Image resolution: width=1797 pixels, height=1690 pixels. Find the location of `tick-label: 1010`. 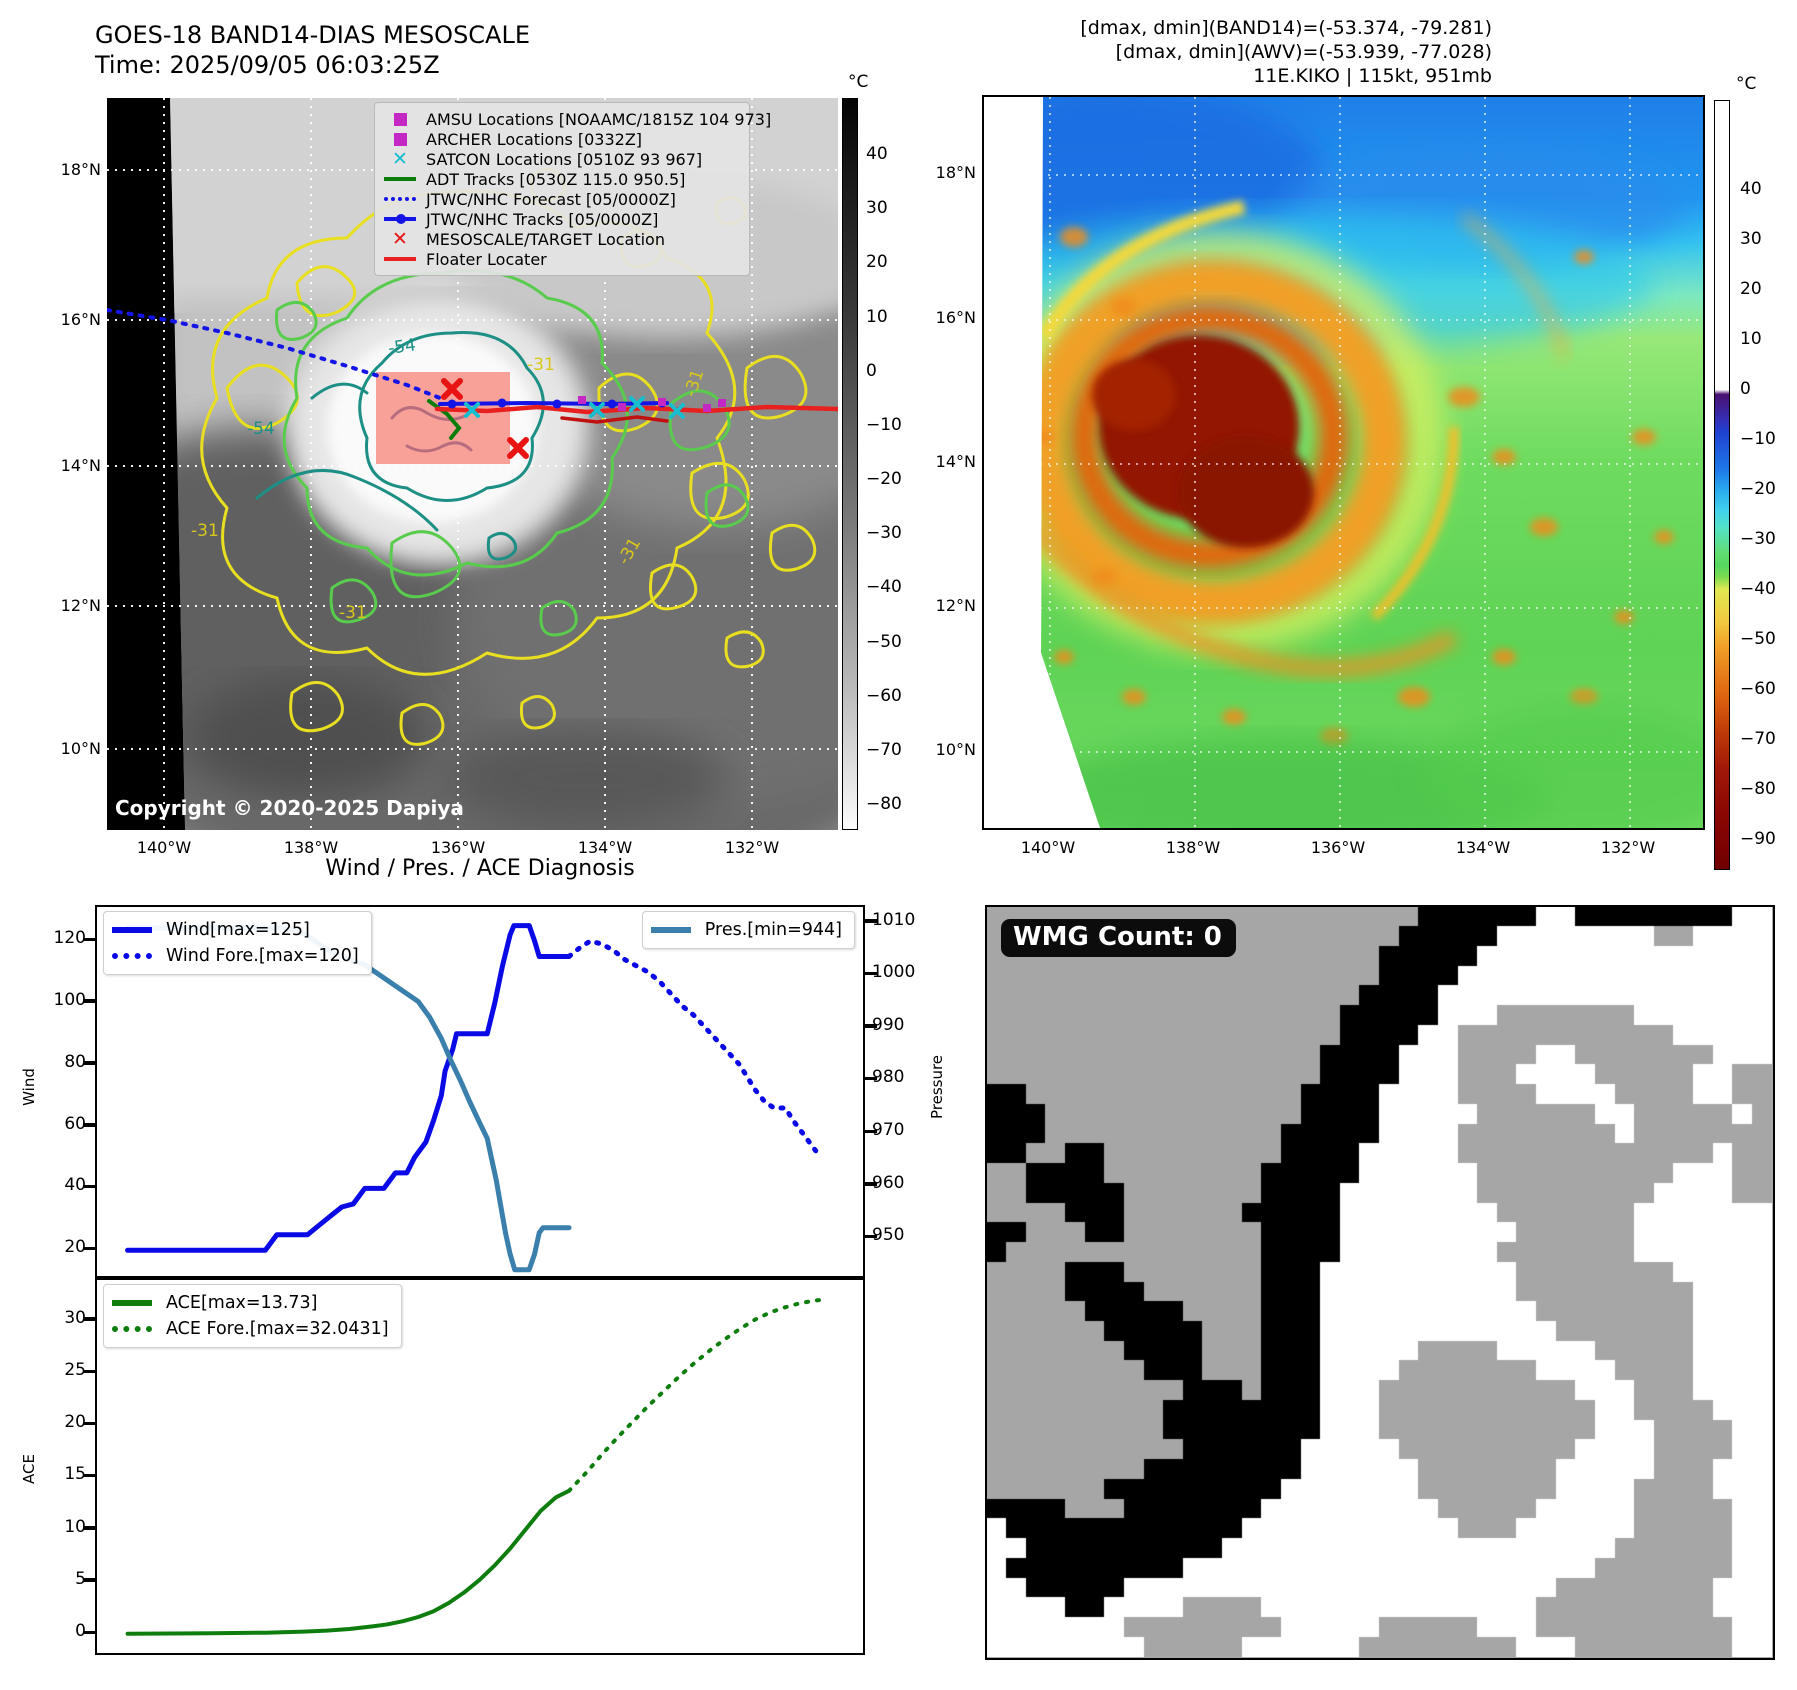

tick-label: 1010 is located at coordinates (894, 919).